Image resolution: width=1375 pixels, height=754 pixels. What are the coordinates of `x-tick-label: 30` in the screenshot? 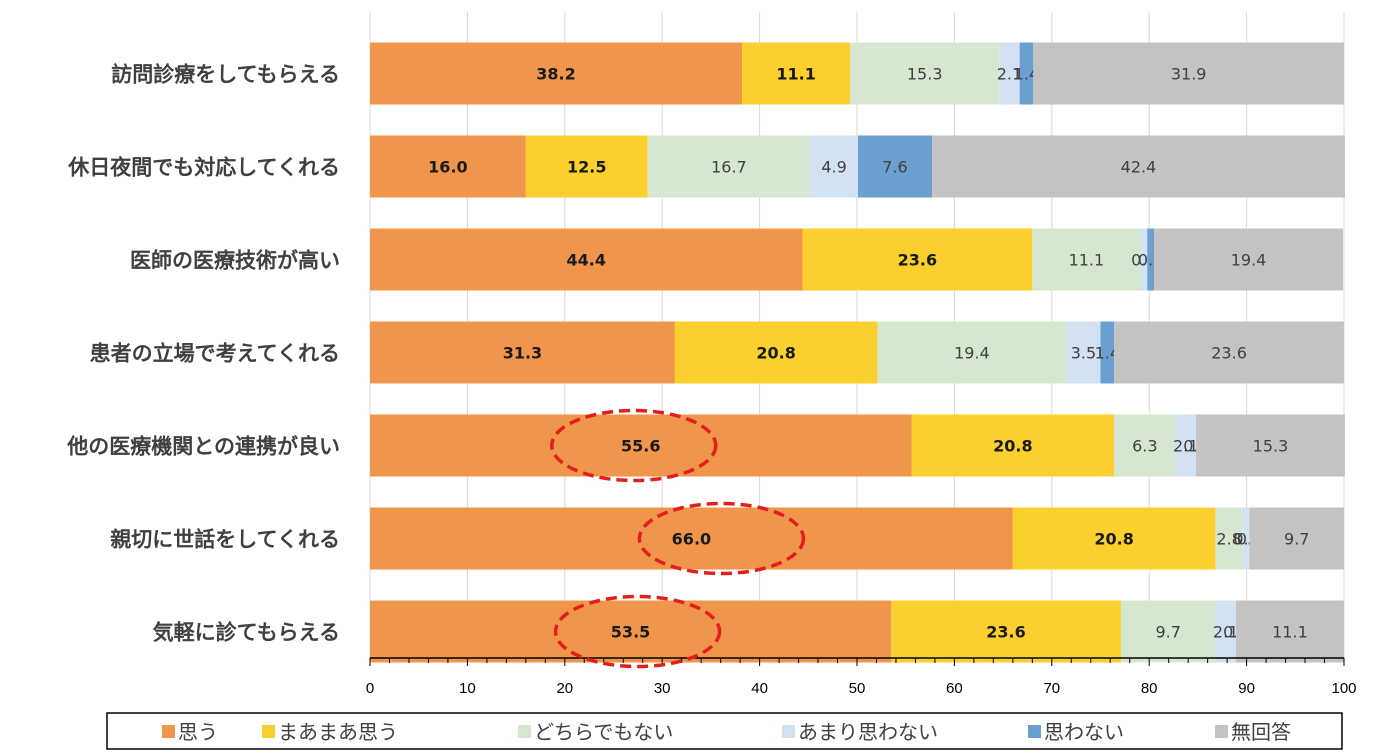 It's located at (662, 688).